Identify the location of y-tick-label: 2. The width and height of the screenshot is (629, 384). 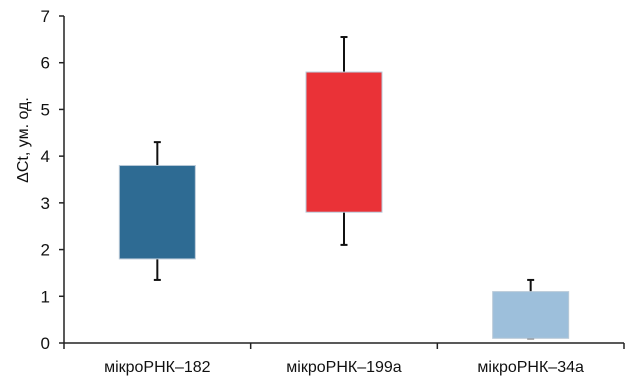
(45, 250).